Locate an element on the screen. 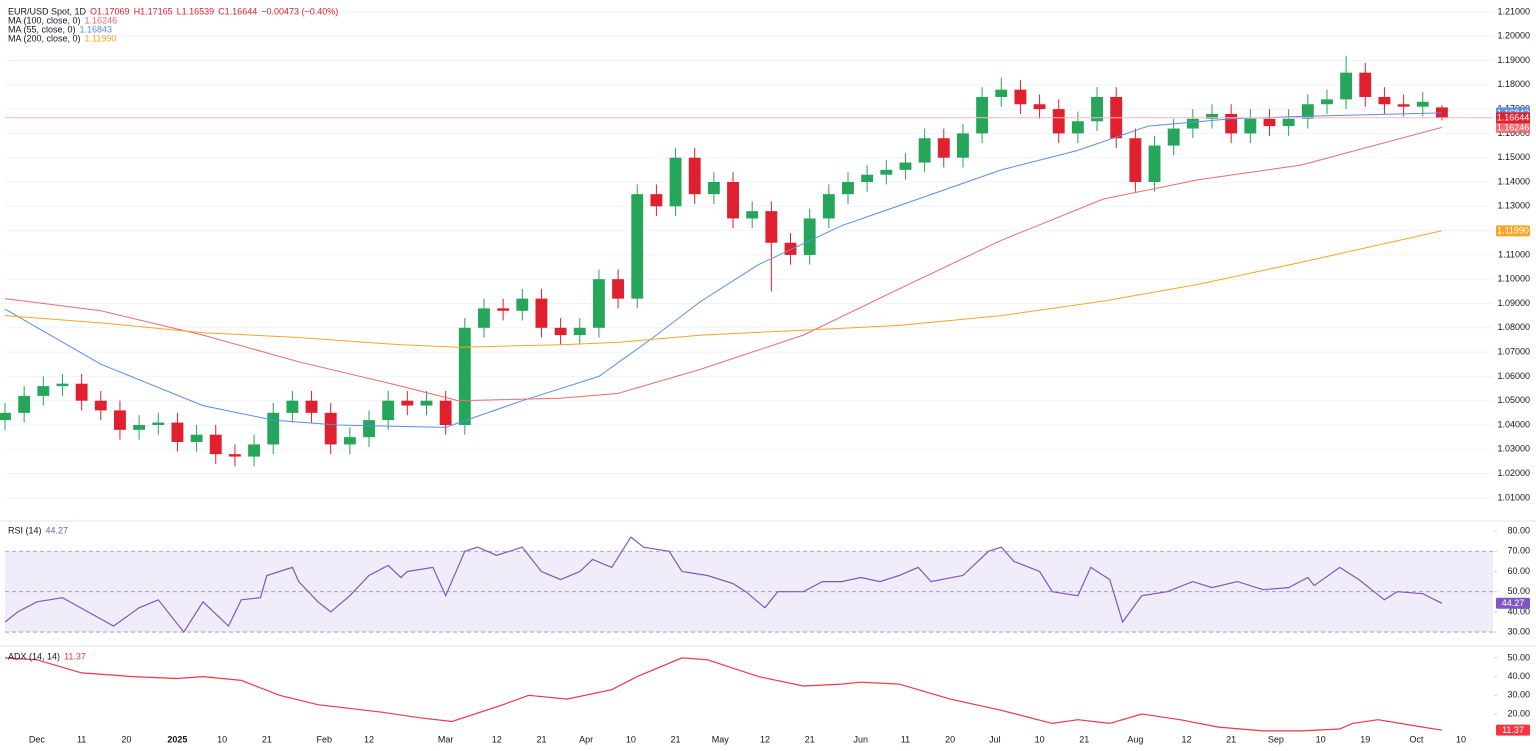  y-tick-label: 1.10000 is located at coordinates (1513, 279).